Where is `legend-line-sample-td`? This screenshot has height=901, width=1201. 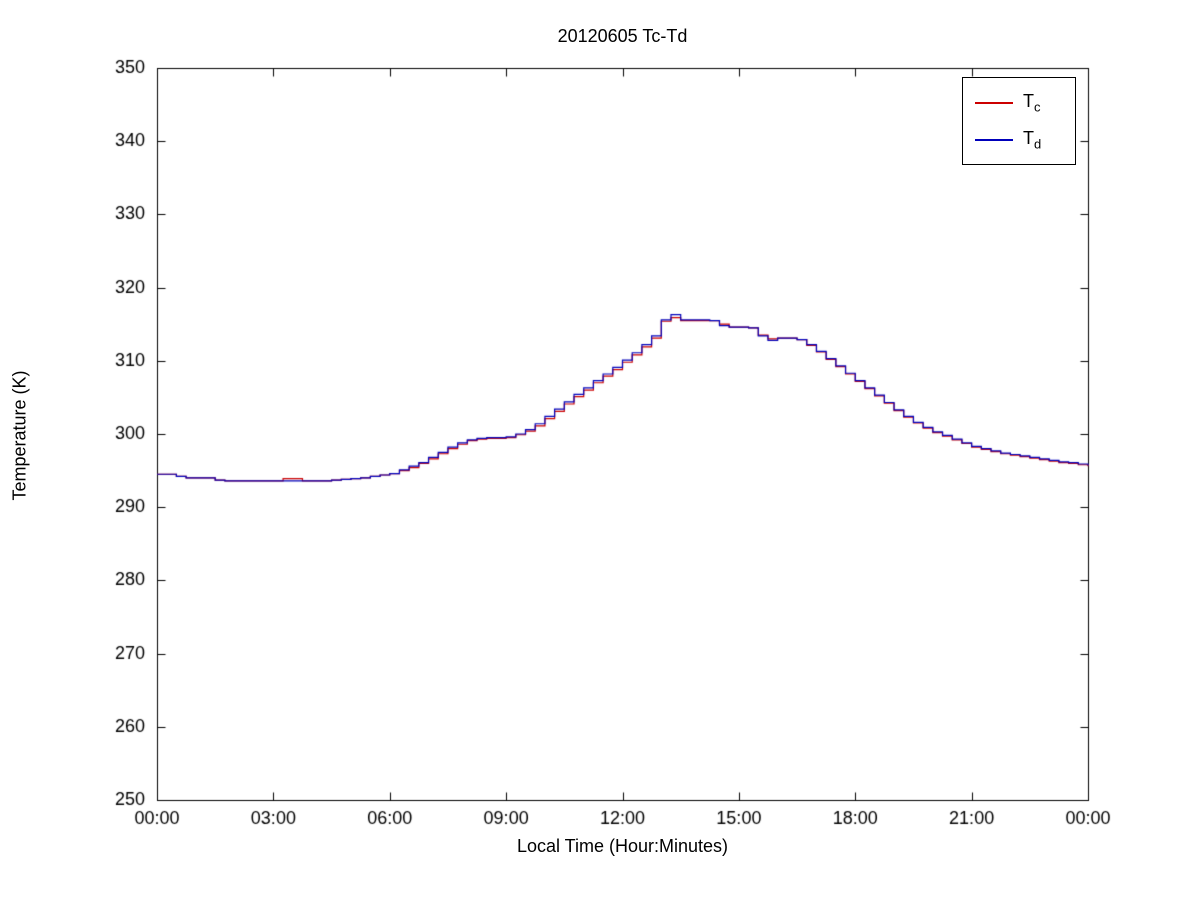 legend-line-sample-td is located at coordinates (994, 139).